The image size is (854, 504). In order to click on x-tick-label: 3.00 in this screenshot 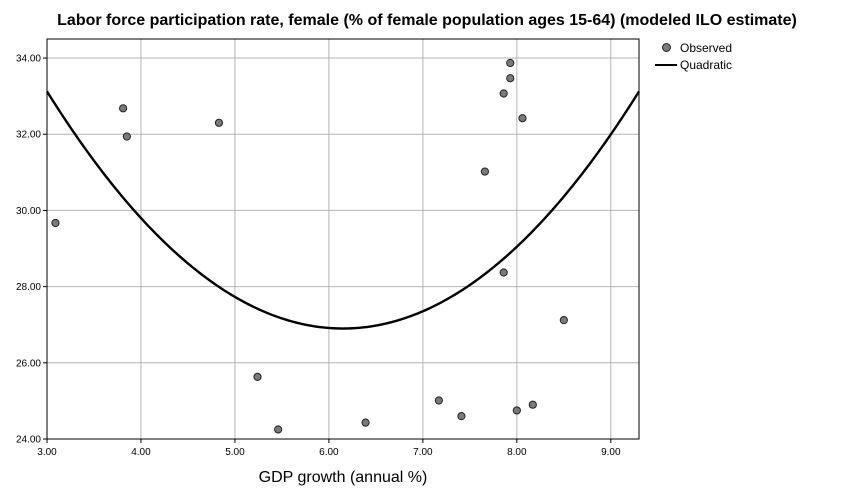, I will do `click(47, 452)`.